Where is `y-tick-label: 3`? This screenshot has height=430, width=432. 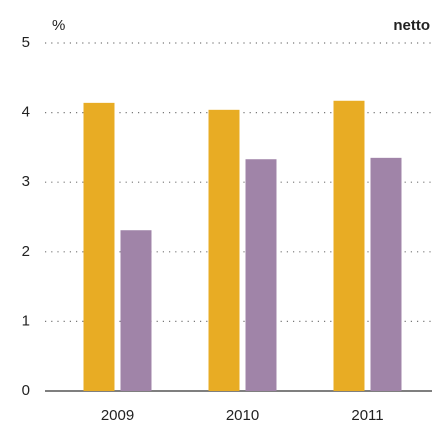 y-tick-label: 3 is located at coordinates (26, 181).